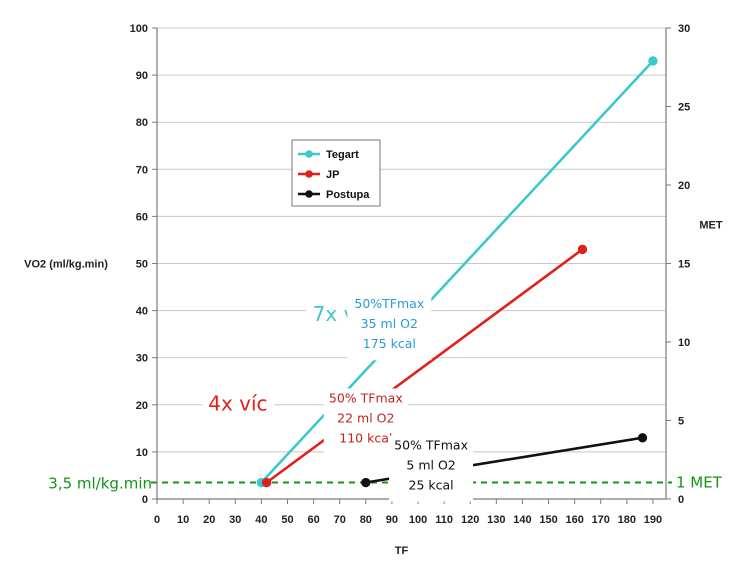 The width and height of the screenshot is (741, 569). Describe the element at coordinates (235, 520) in the screenshot. I see `x-tick-label-30: 30` at that location.